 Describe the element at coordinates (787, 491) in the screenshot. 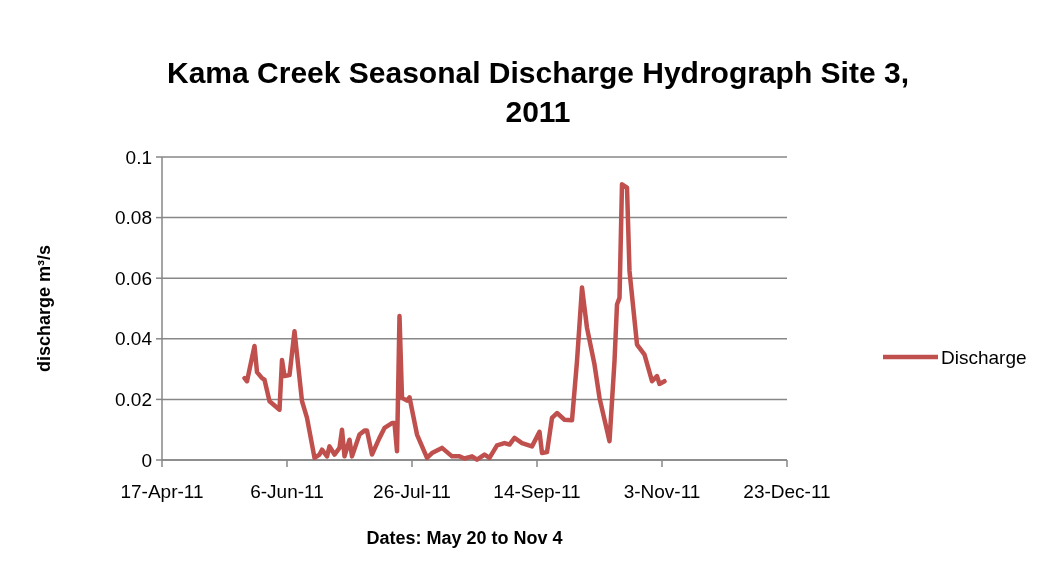

I see `x-tick-label: 23-Dec-11` at that location.